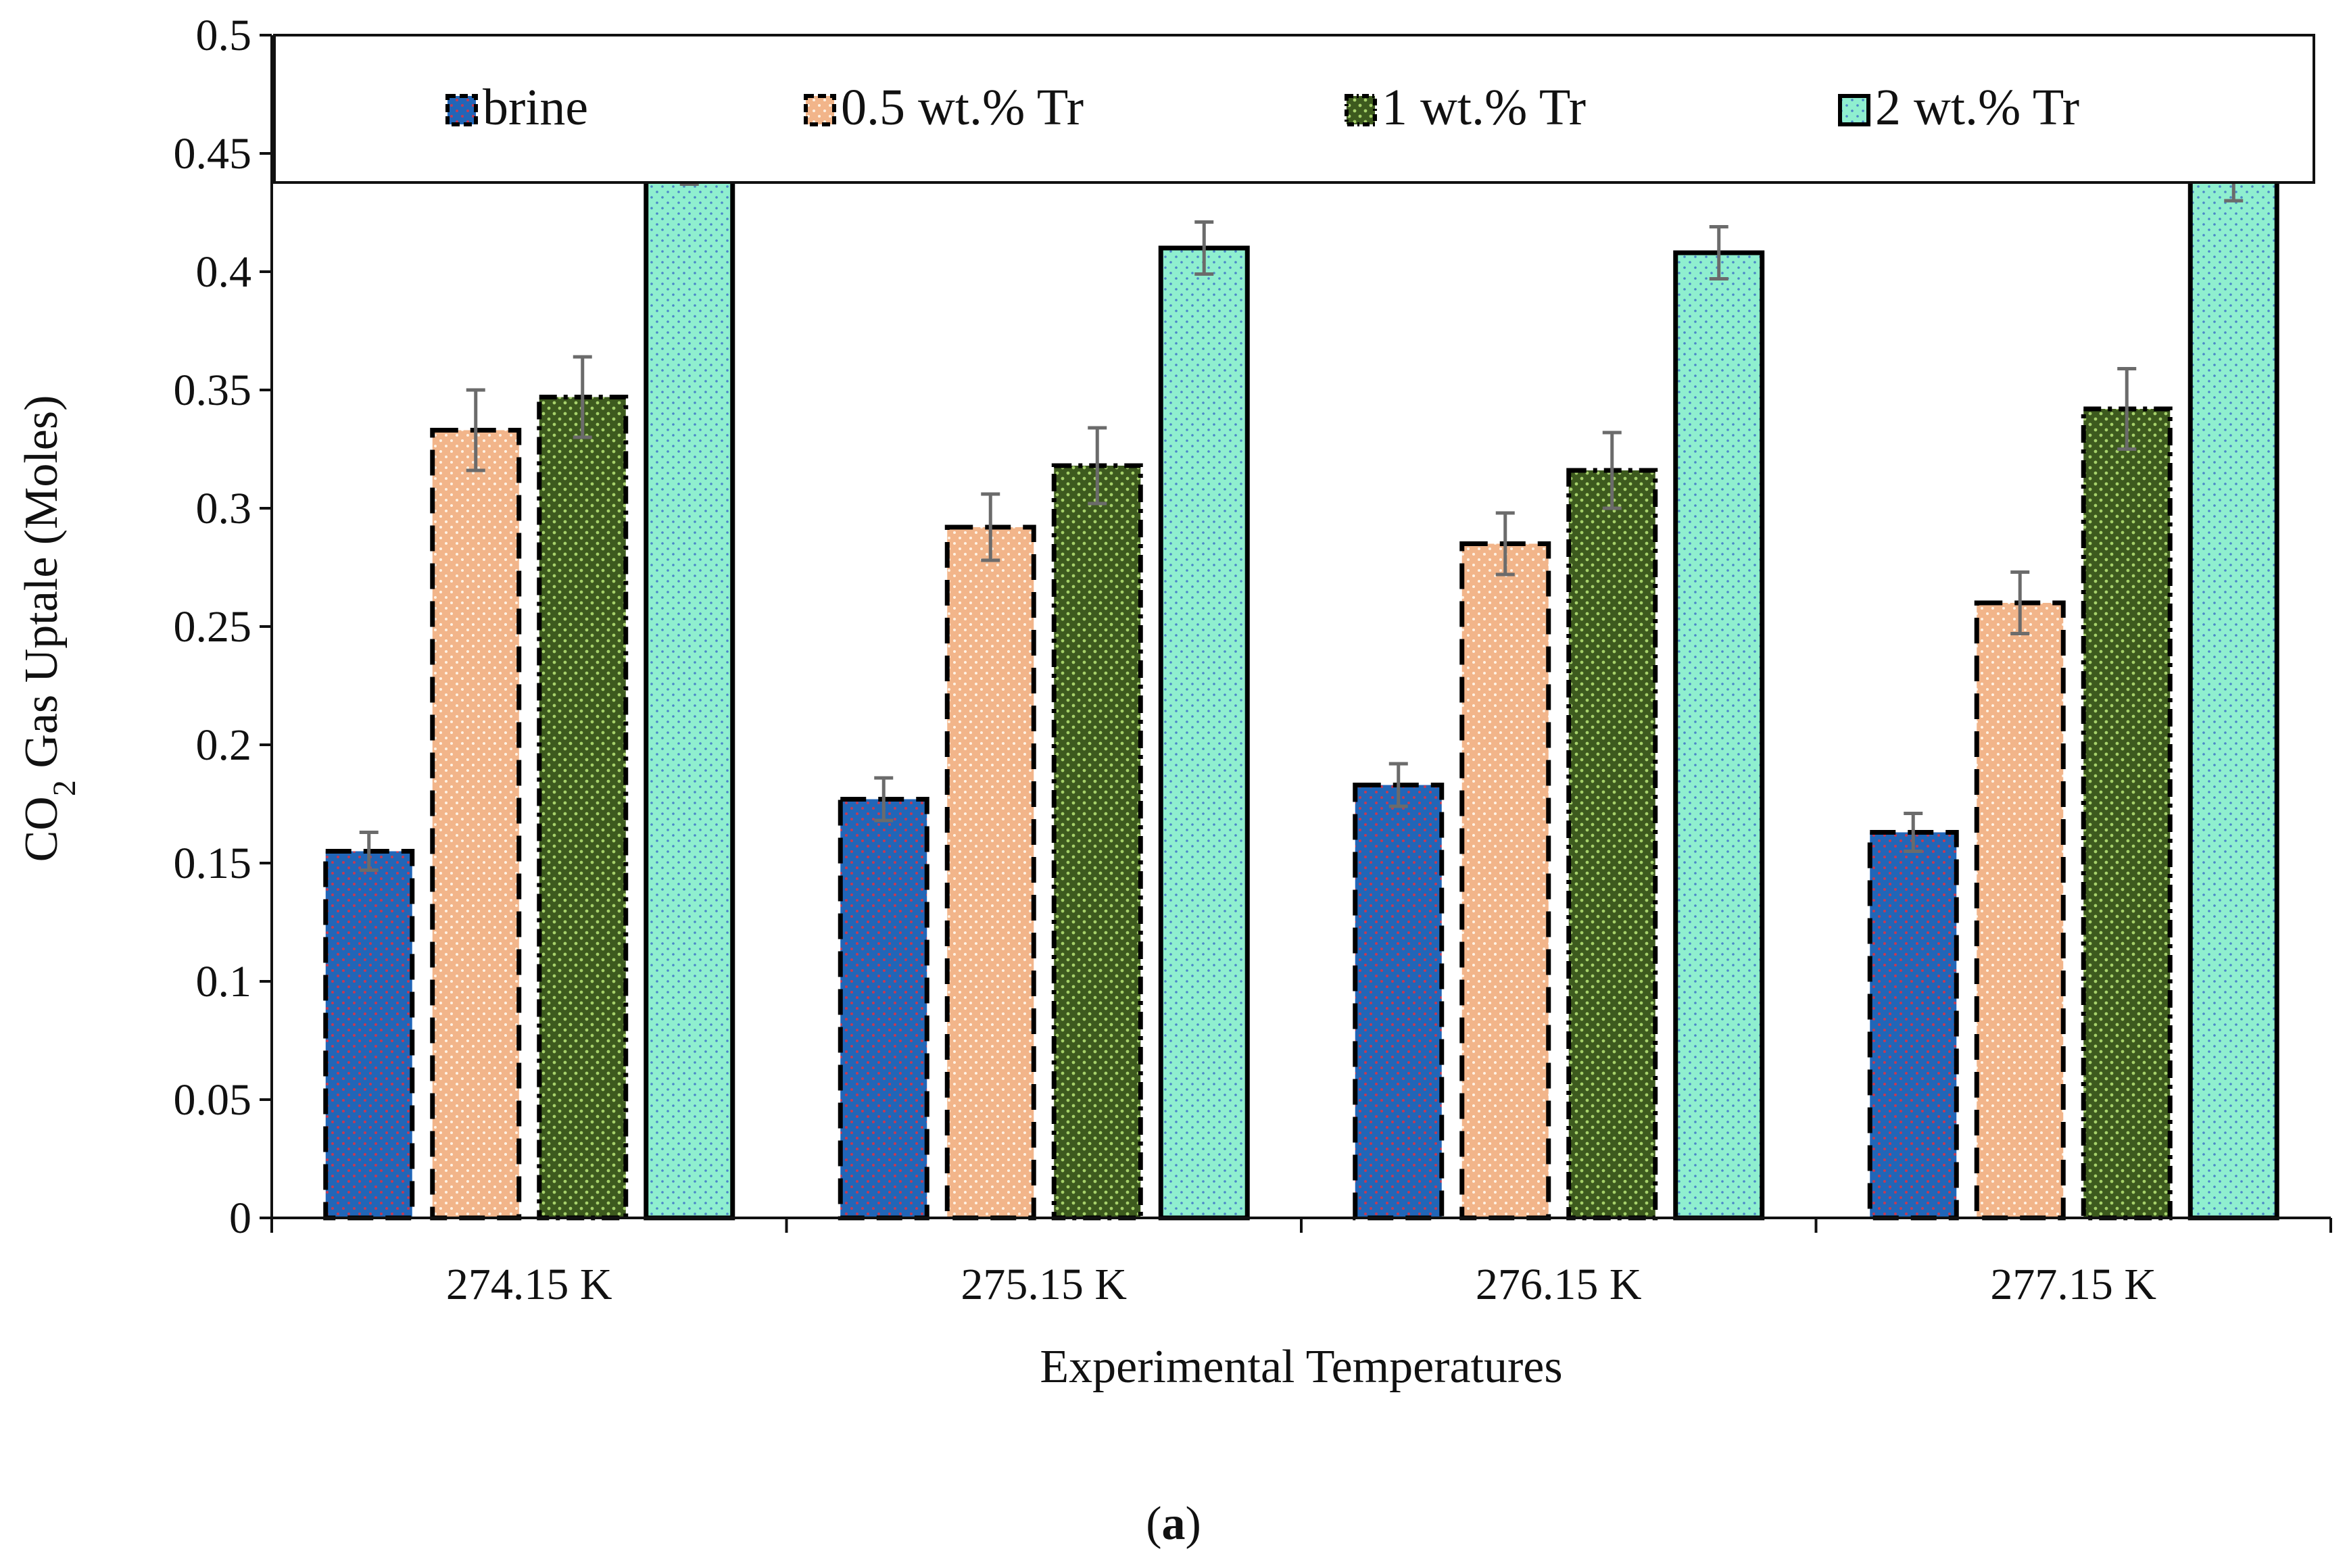 This screenshot has height=1568, width=2347. I want to click on legend: brine 0.5 wt.% Tr 1 wt.% Tr 2 wt.% Tr, so click(1294, 109).